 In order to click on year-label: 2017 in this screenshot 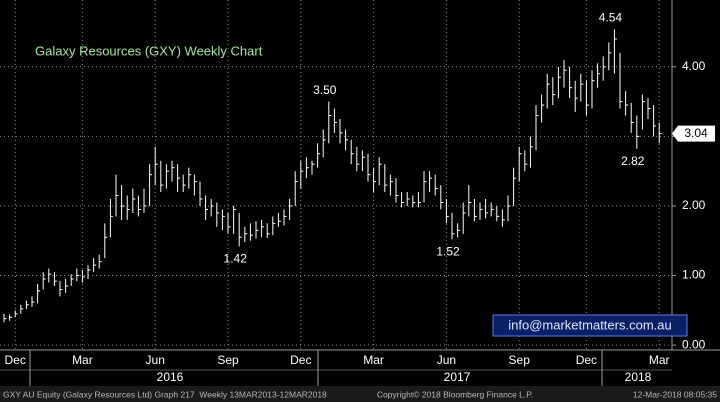, I will do `click(457, 377)`.